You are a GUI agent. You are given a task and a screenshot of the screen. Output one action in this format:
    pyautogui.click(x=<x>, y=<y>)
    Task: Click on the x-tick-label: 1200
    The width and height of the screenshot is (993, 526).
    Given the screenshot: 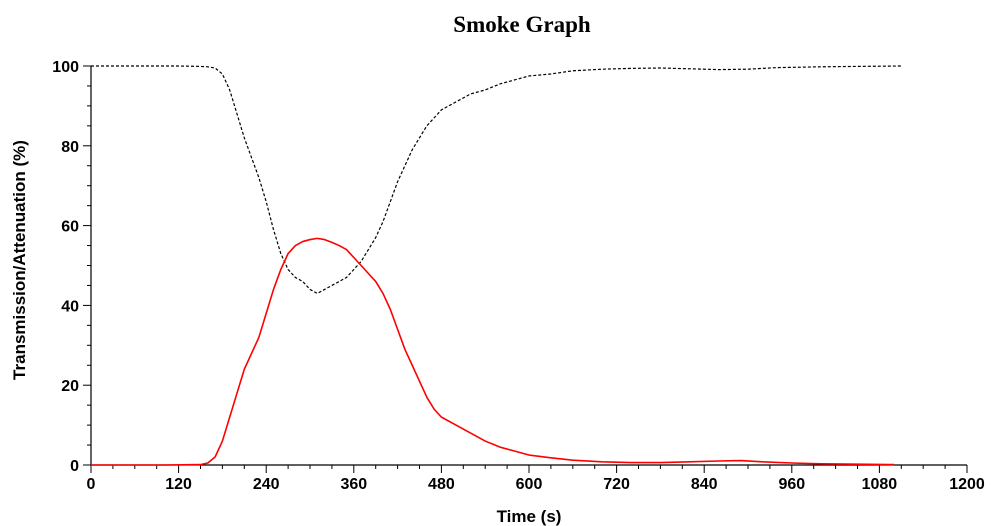 What is the action you would take?
    pyautogui.click(x=967, y=484)
    